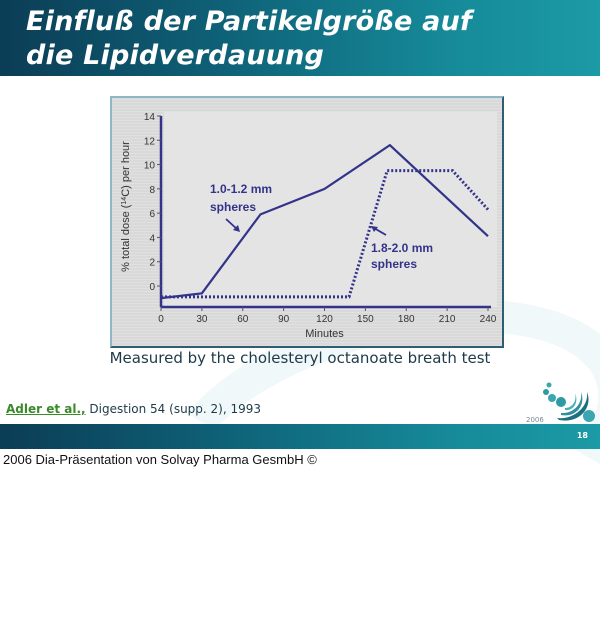  What do you see at coordinates (284, 319) in the screenshot?
I see `x-tick-label: 90` at bounding box center [284, 319].